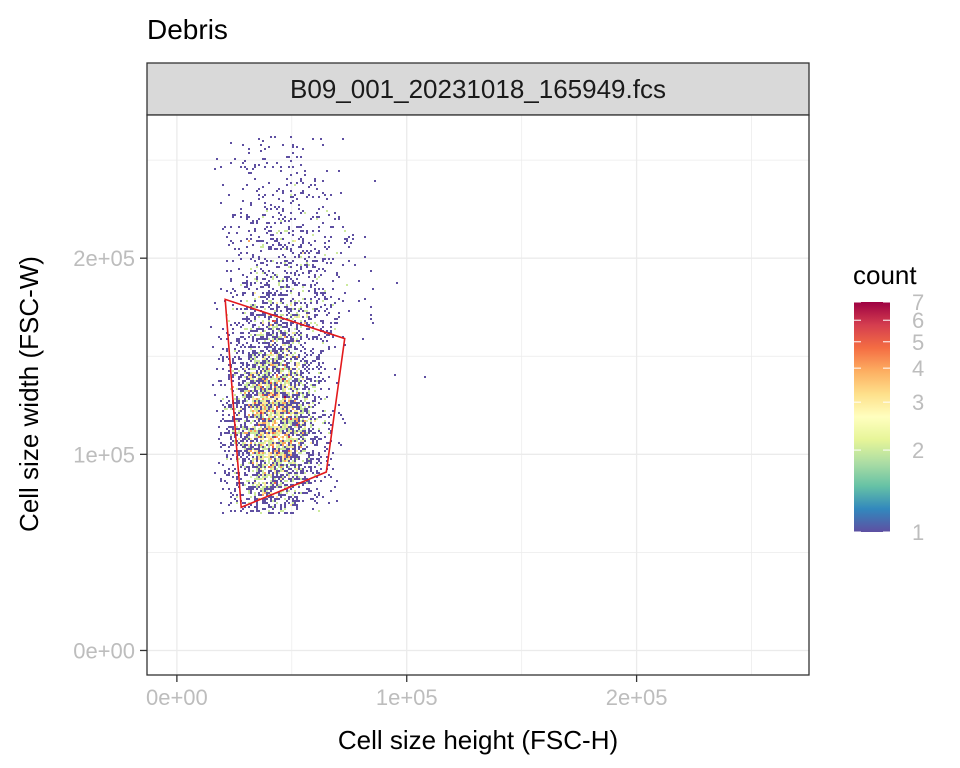 Image resolution: width=960 pixels, height=768 pixels. Describe the element at coordinates (177, 697) in the screenshot. I see `x-tick-label: 0e+00` at that location.